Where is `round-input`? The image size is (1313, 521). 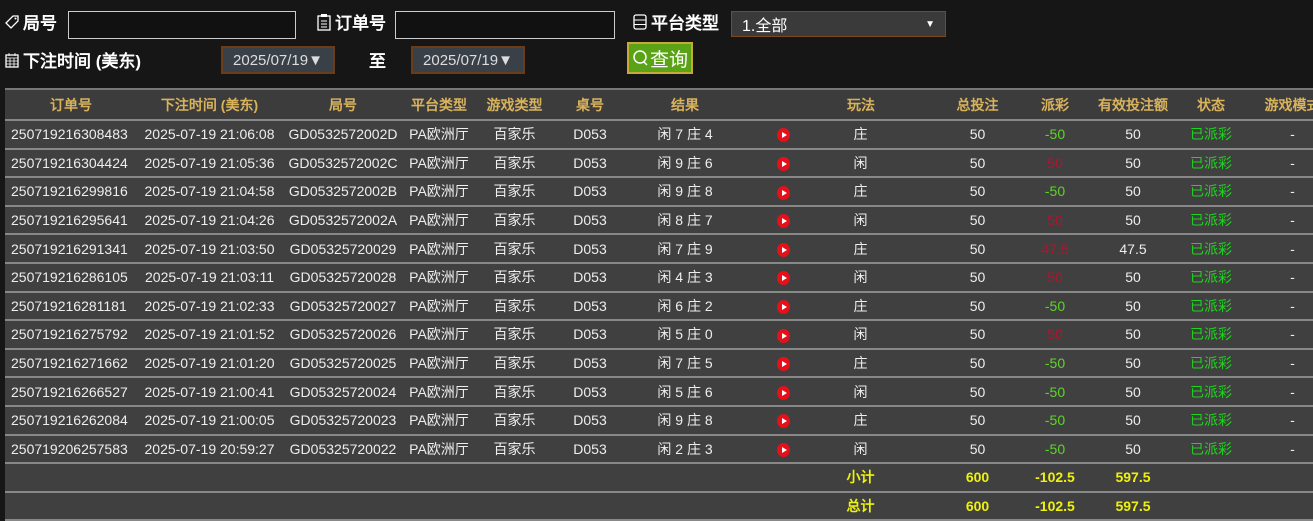 round-input is located at coordinates (182, 25).